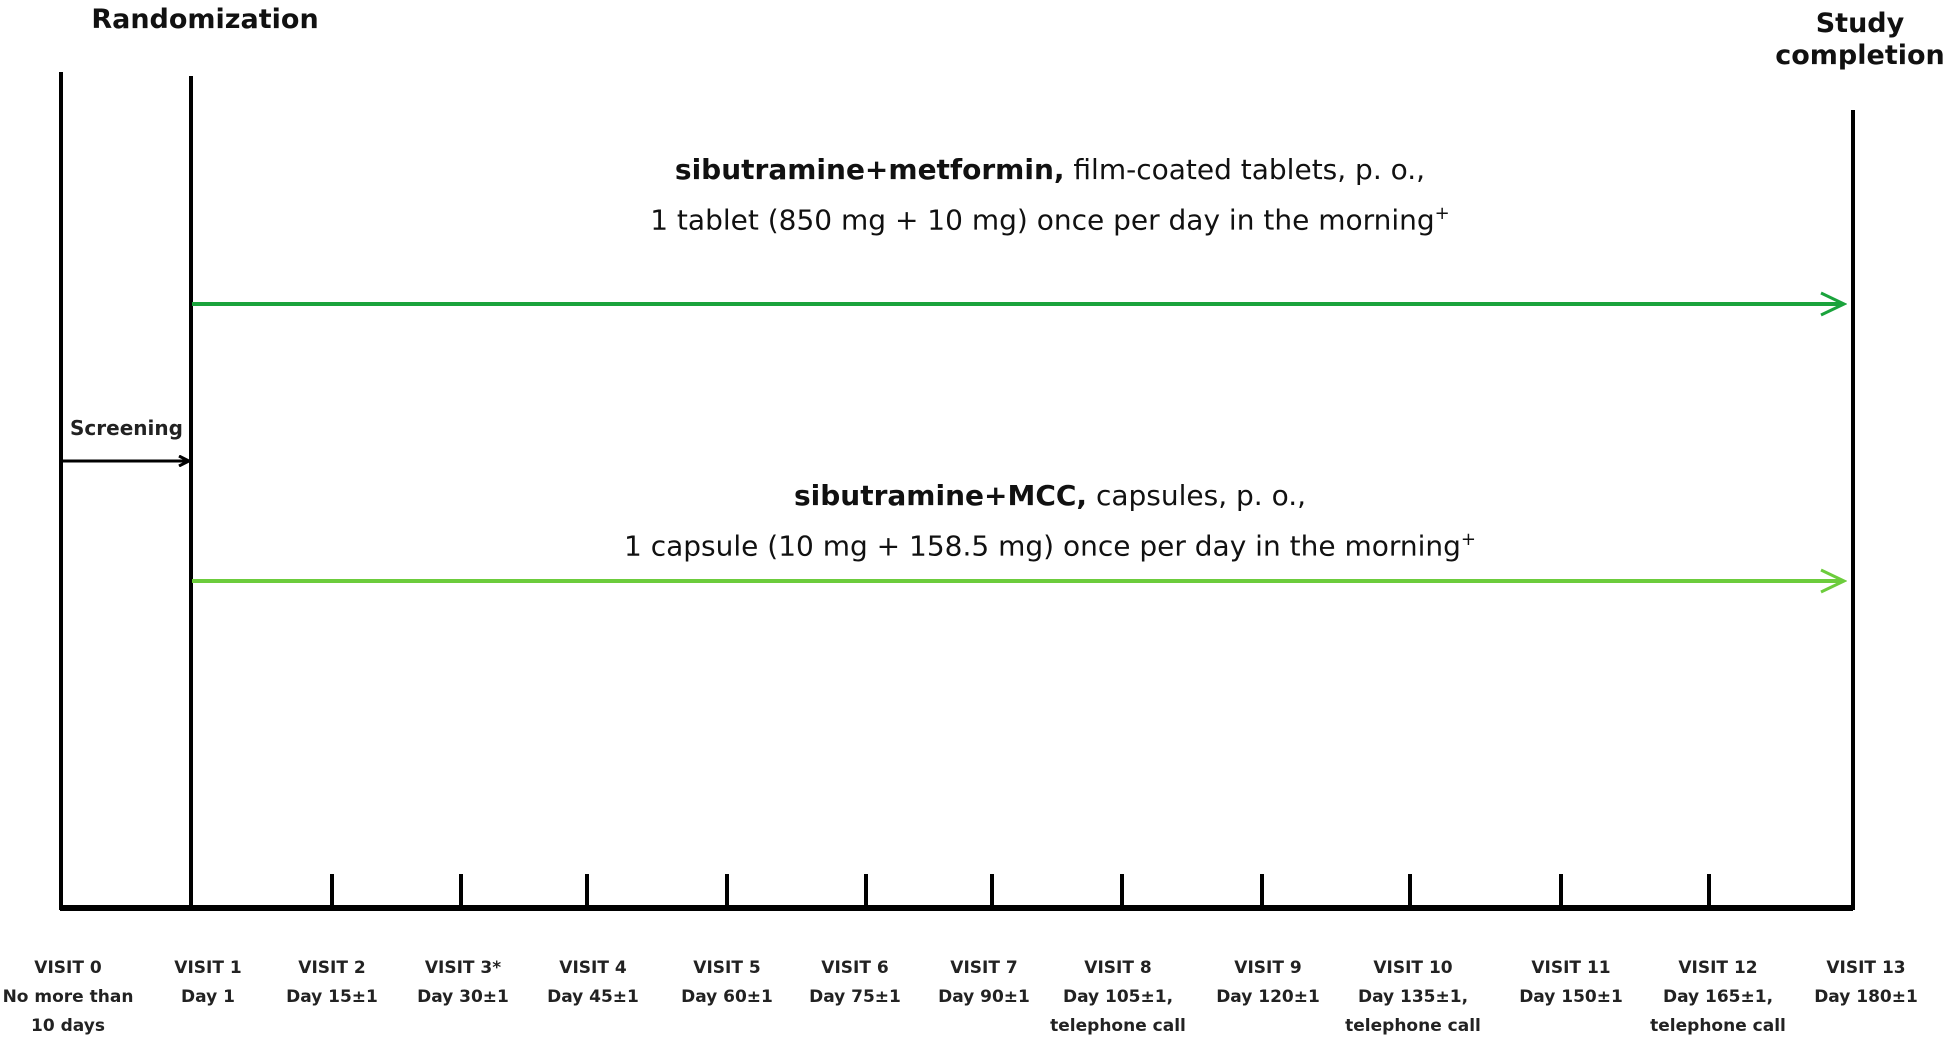 The width and height of the screenshot is (1949, 1046). Describe the element at coordinates (208, 968) in the screenshot. I see `visit-name: VISIT 1` at that location.